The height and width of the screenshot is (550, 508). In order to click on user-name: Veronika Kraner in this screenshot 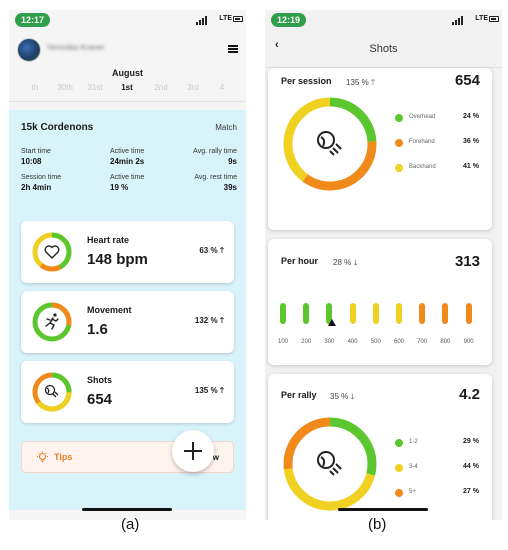, I will do `click(76, 47)`.